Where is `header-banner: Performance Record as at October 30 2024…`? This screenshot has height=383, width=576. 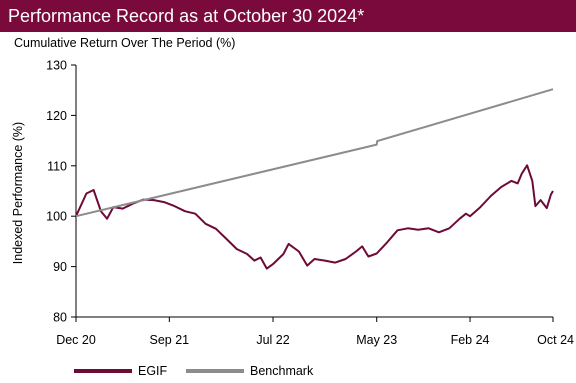
header-banner: Performance Record as at October 30 2024… is located at coordinates (288, 16).